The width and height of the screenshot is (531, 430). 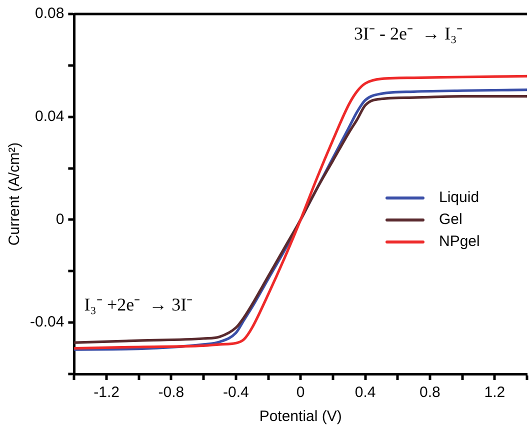 What do you see at coordinates (47, 322) in the screenshot?
I see `y-tick-label: -0.04` at bounding box center [47, 322].